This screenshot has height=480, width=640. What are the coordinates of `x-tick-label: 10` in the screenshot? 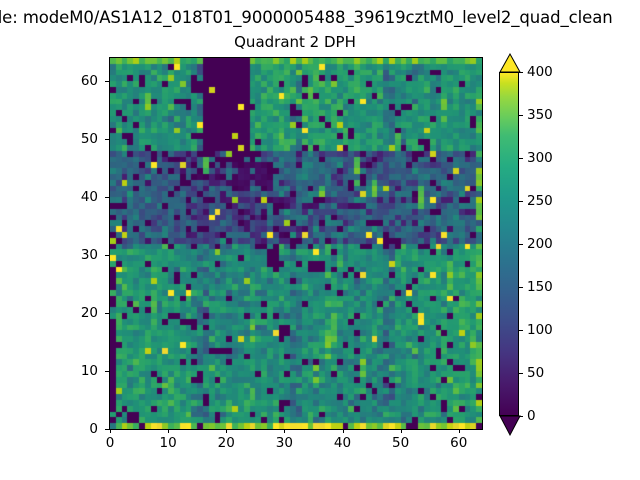 It's located at (168, 443).